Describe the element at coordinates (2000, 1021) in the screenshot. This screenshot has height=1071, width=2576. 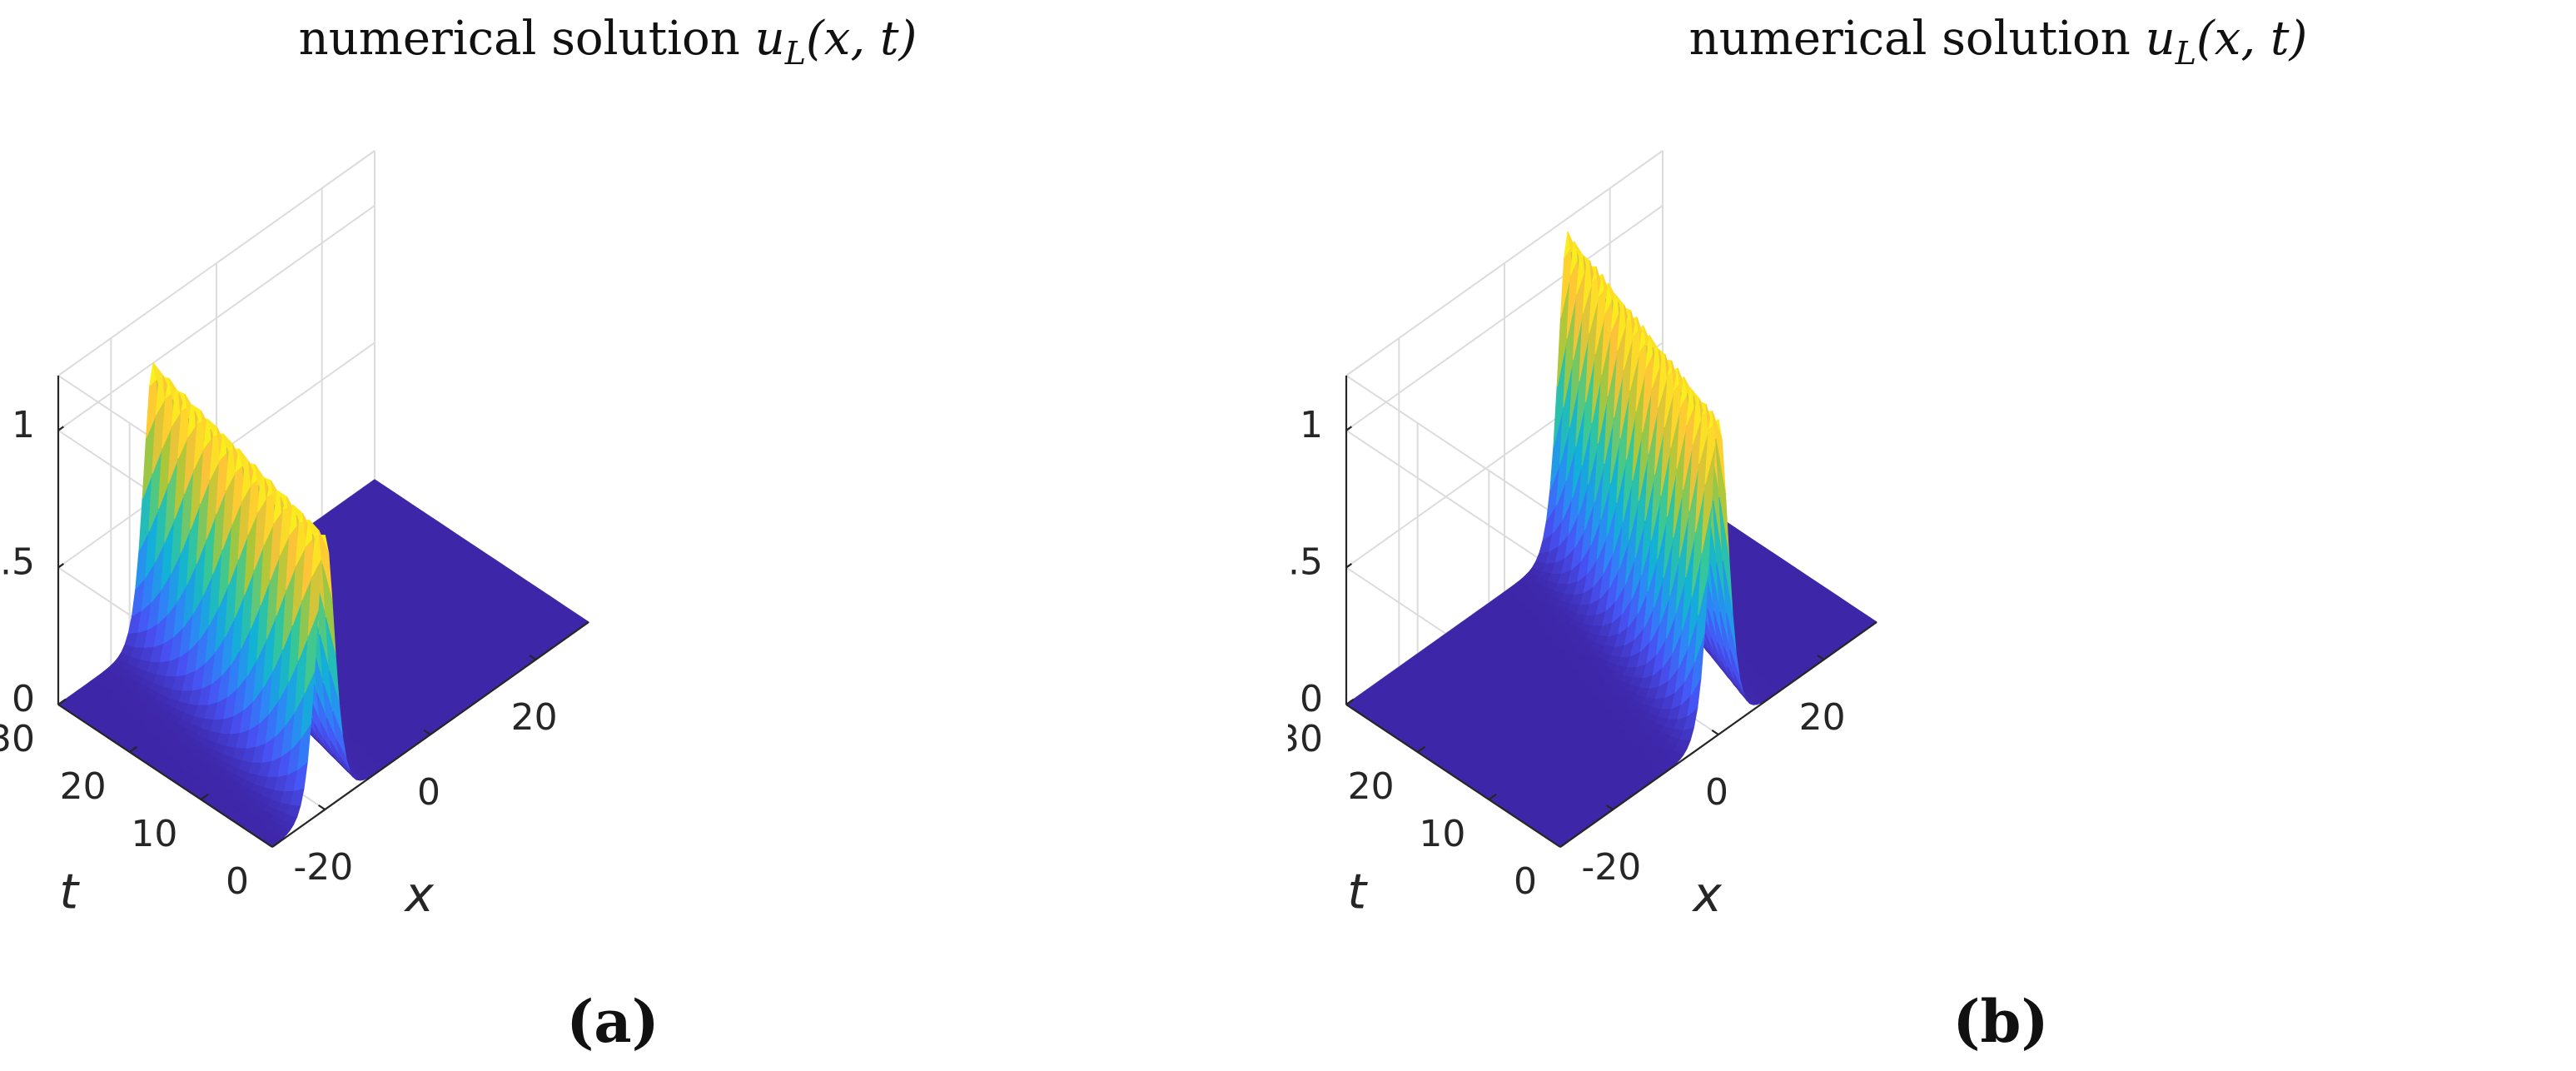
I see `panel-b-label: (b)` at that location.